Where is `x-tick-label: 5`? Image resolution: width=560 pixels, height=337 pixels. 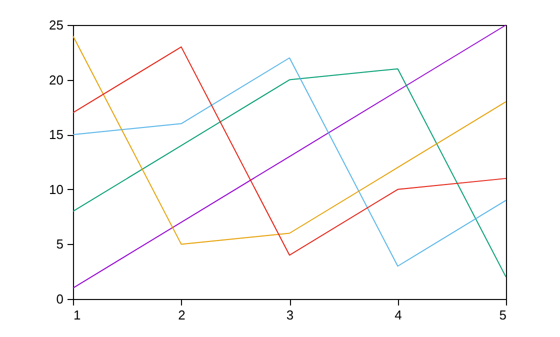 x-tick-label: 5 is located at coordinates (502, 315).